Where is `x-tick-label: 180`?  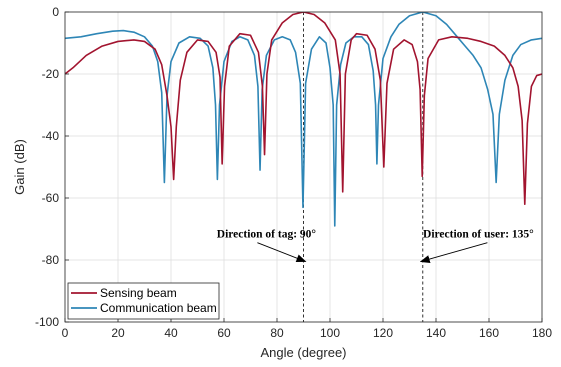
x-tick-label: 180 is located at coordinates (542, 333).